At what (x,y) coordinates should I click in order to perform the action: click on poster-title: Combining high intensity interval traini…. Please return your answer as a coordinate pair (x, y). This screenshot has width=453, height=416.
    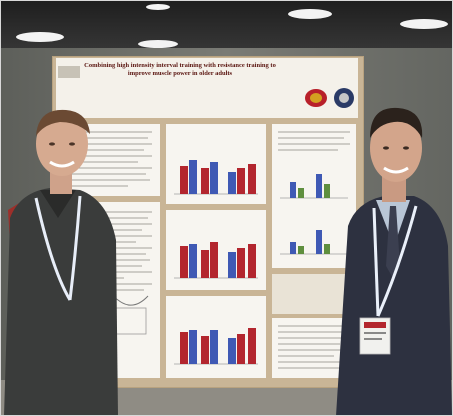
    Looking at the image, I should click on (180, 69).